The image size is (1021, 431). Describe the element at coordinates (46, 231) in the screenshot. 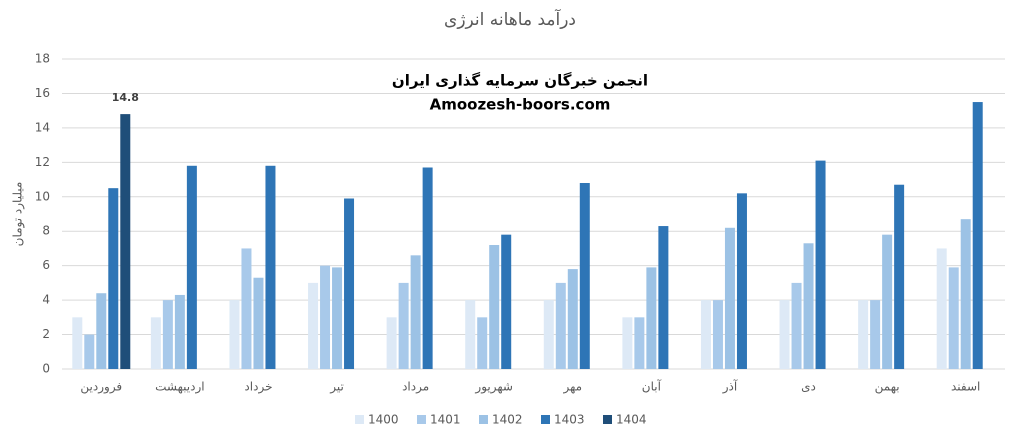

I see `y-tick-label: 8` at that location.